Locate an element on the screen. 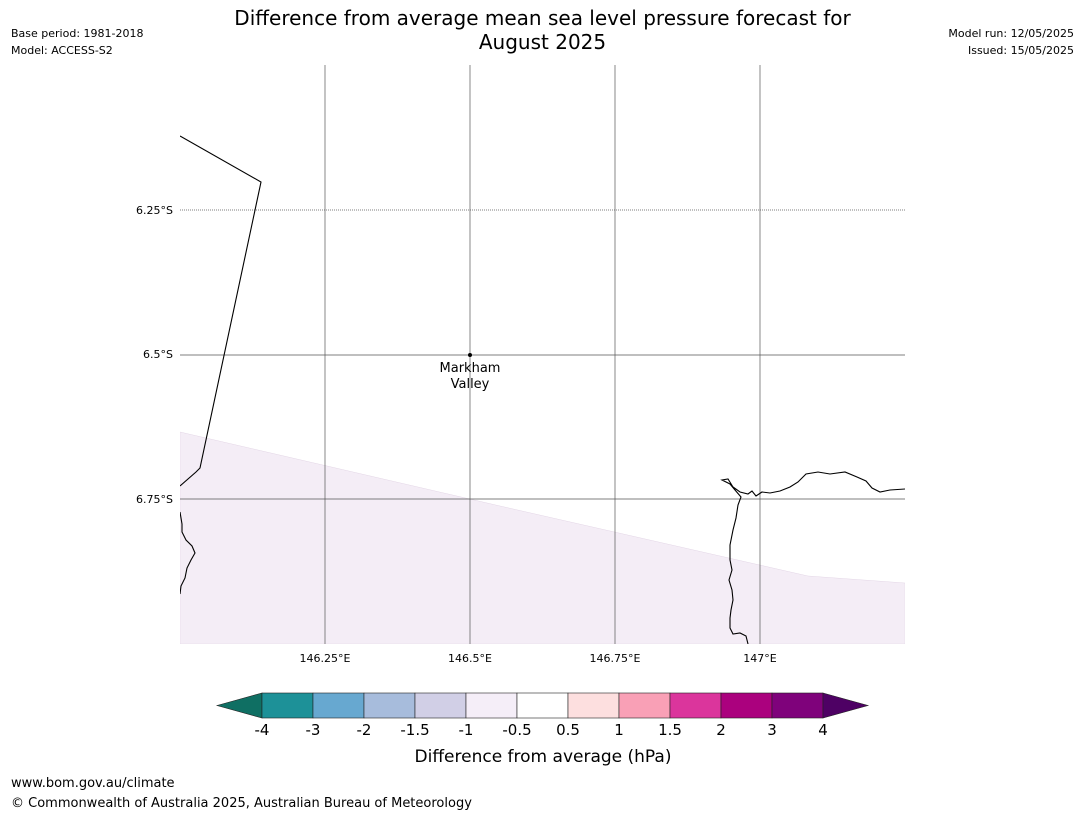 This screenshot has width=1085, height=816. model-run-text: Model run: 12/05/2025 is located at coordinates (1011, 33).